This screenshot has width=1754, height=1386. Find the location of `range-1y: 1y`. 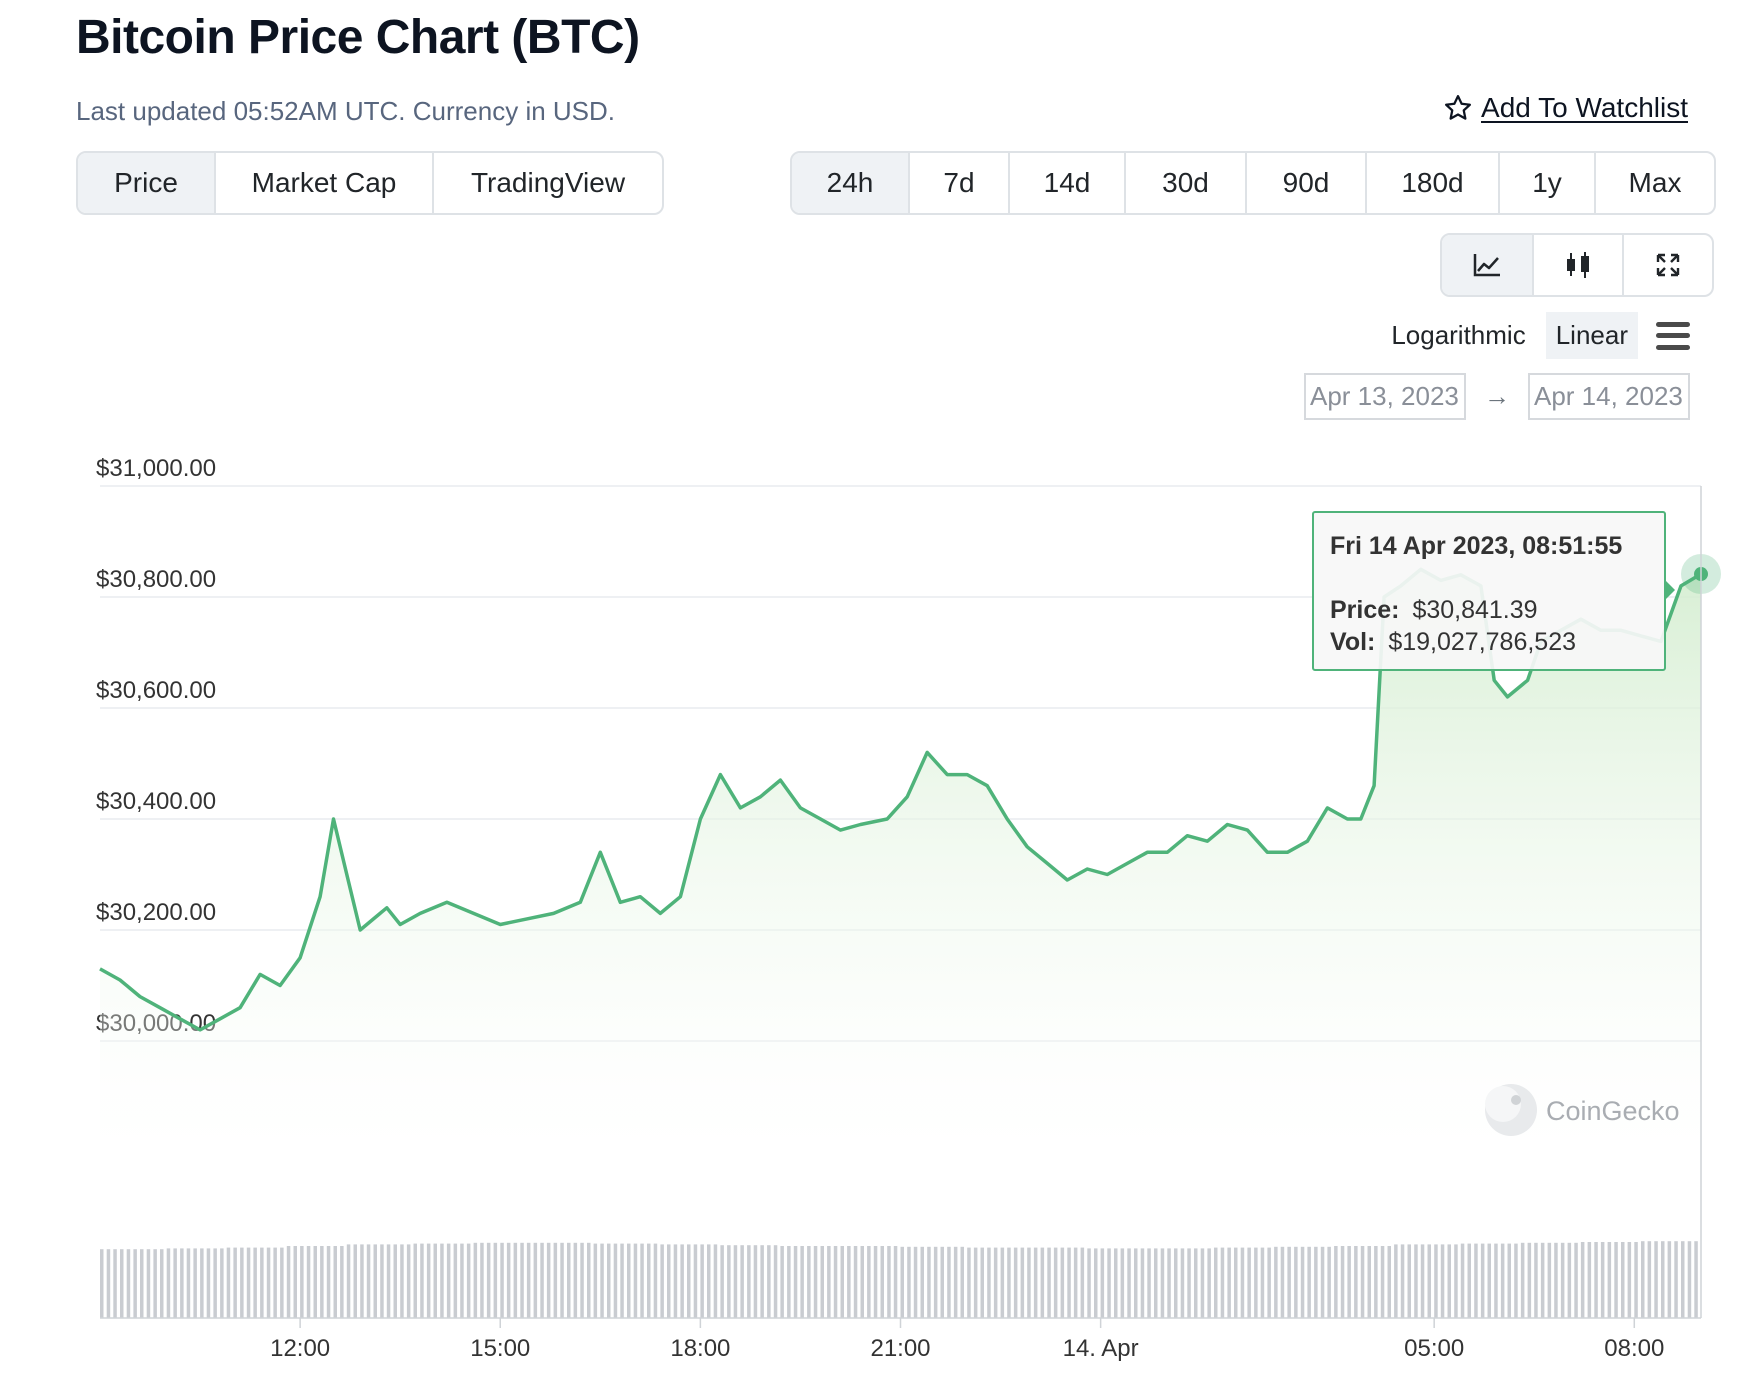

range-1y: 1y is located at coordinates (1548, 183).